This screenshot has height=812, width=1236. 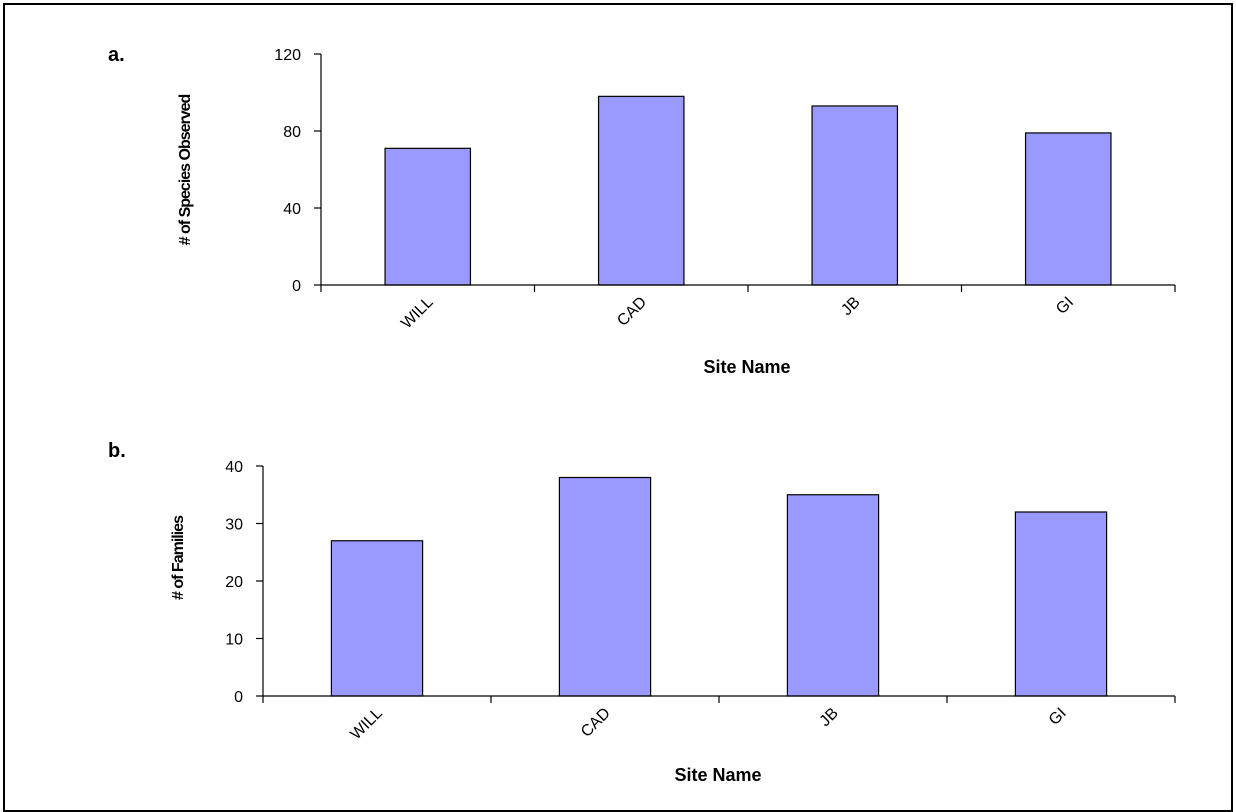 I want to click on panel-a-bar-jb, so click(x=855, y=195).